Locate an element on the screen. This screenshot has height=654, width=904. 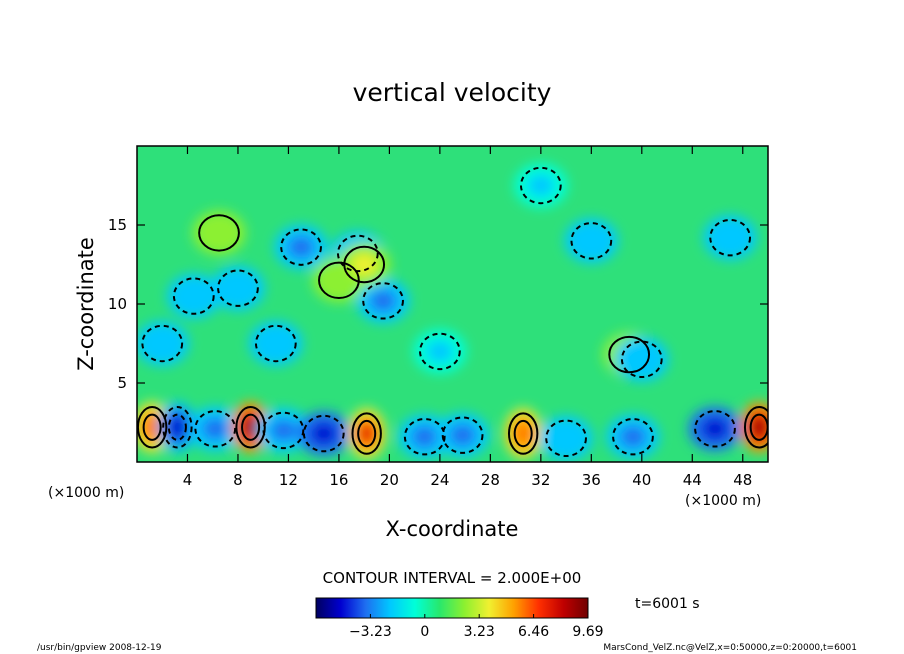
x-tick-label: 24 is located at coordinates (439, 480).